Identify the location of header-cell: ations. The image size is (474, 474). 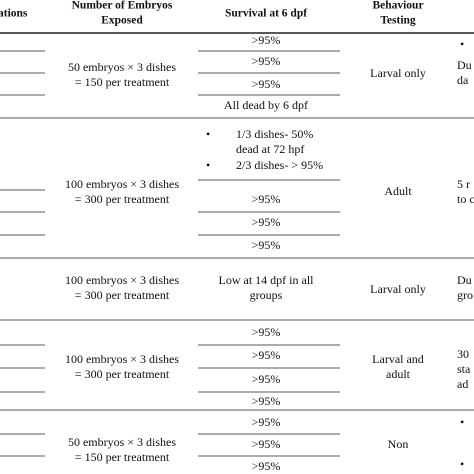
(14, 14).